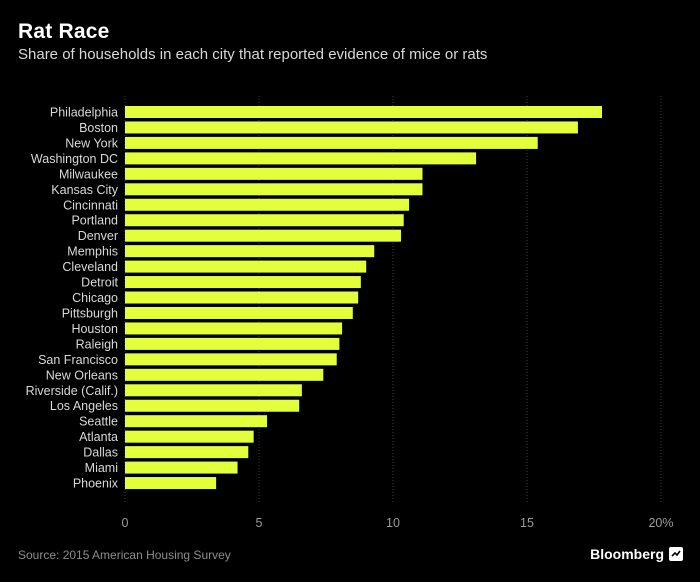  I want to click on category-label: New York, so click(92, 143).